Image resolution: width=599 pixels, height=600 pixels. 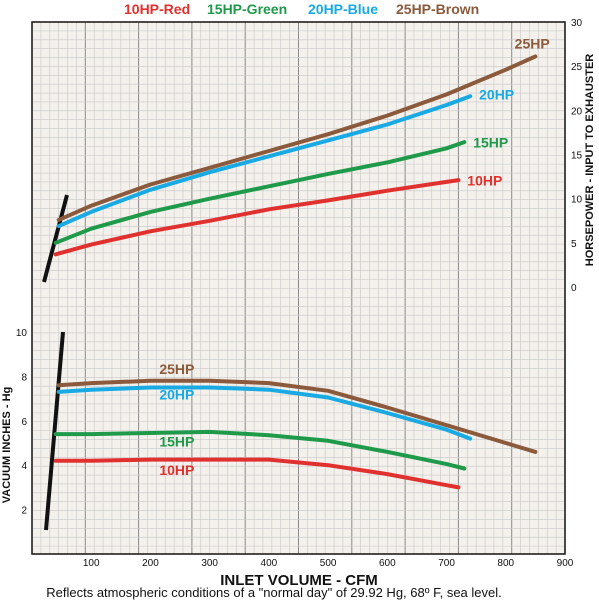 What do you see at coordinates (437, 9) in the screenshot?
I see `legend-25hp-brown: 25HP-Brown` at bounding box center [437, 9].